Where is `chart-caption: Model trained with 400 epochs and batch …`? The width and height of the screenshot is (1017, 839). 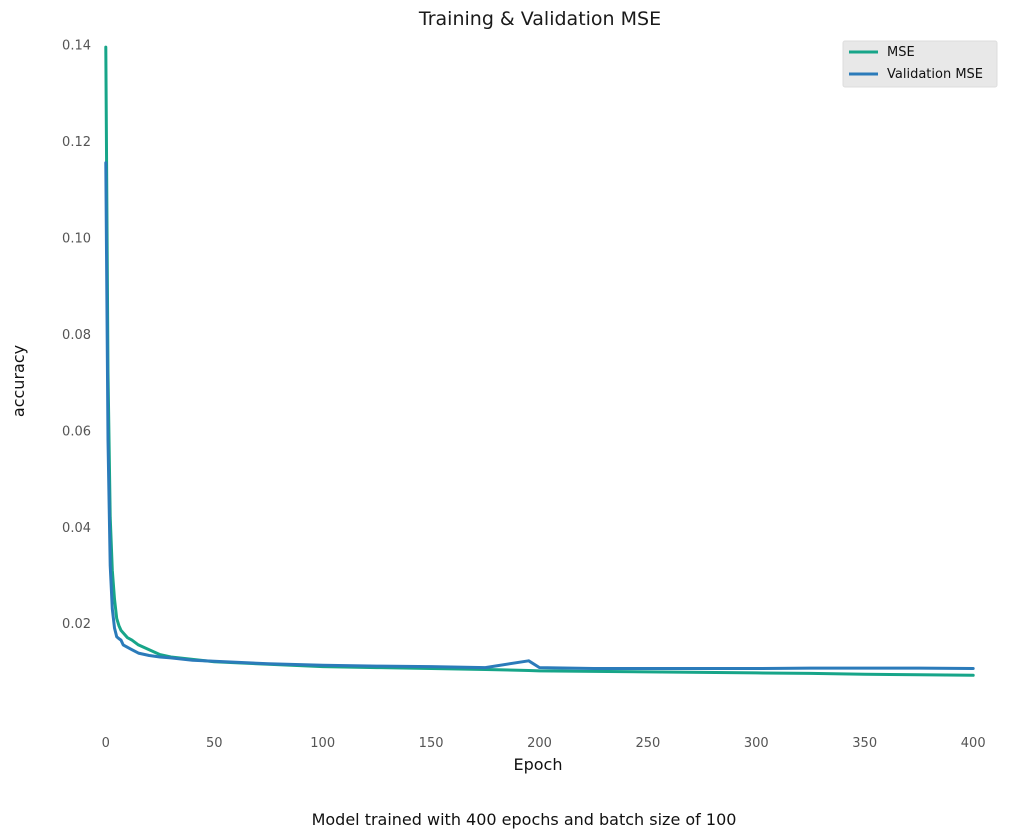
chart-caption: Model trained with 400 epochs and batch … is located at coordinates (524, 819).